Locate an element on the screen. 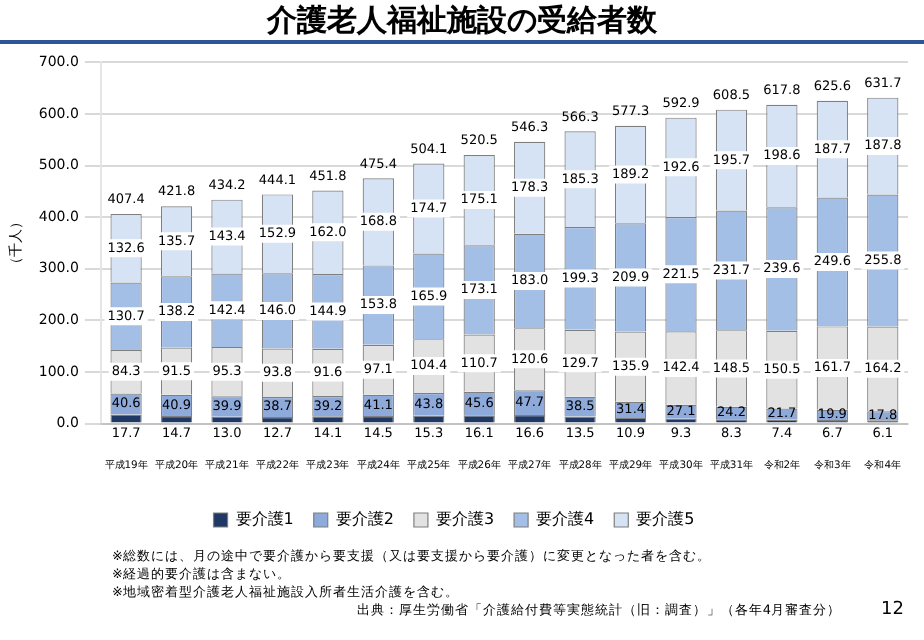 This screenshot has height=640, width=924. legend-label: 要介護3 is located at coordinates (465, 519).